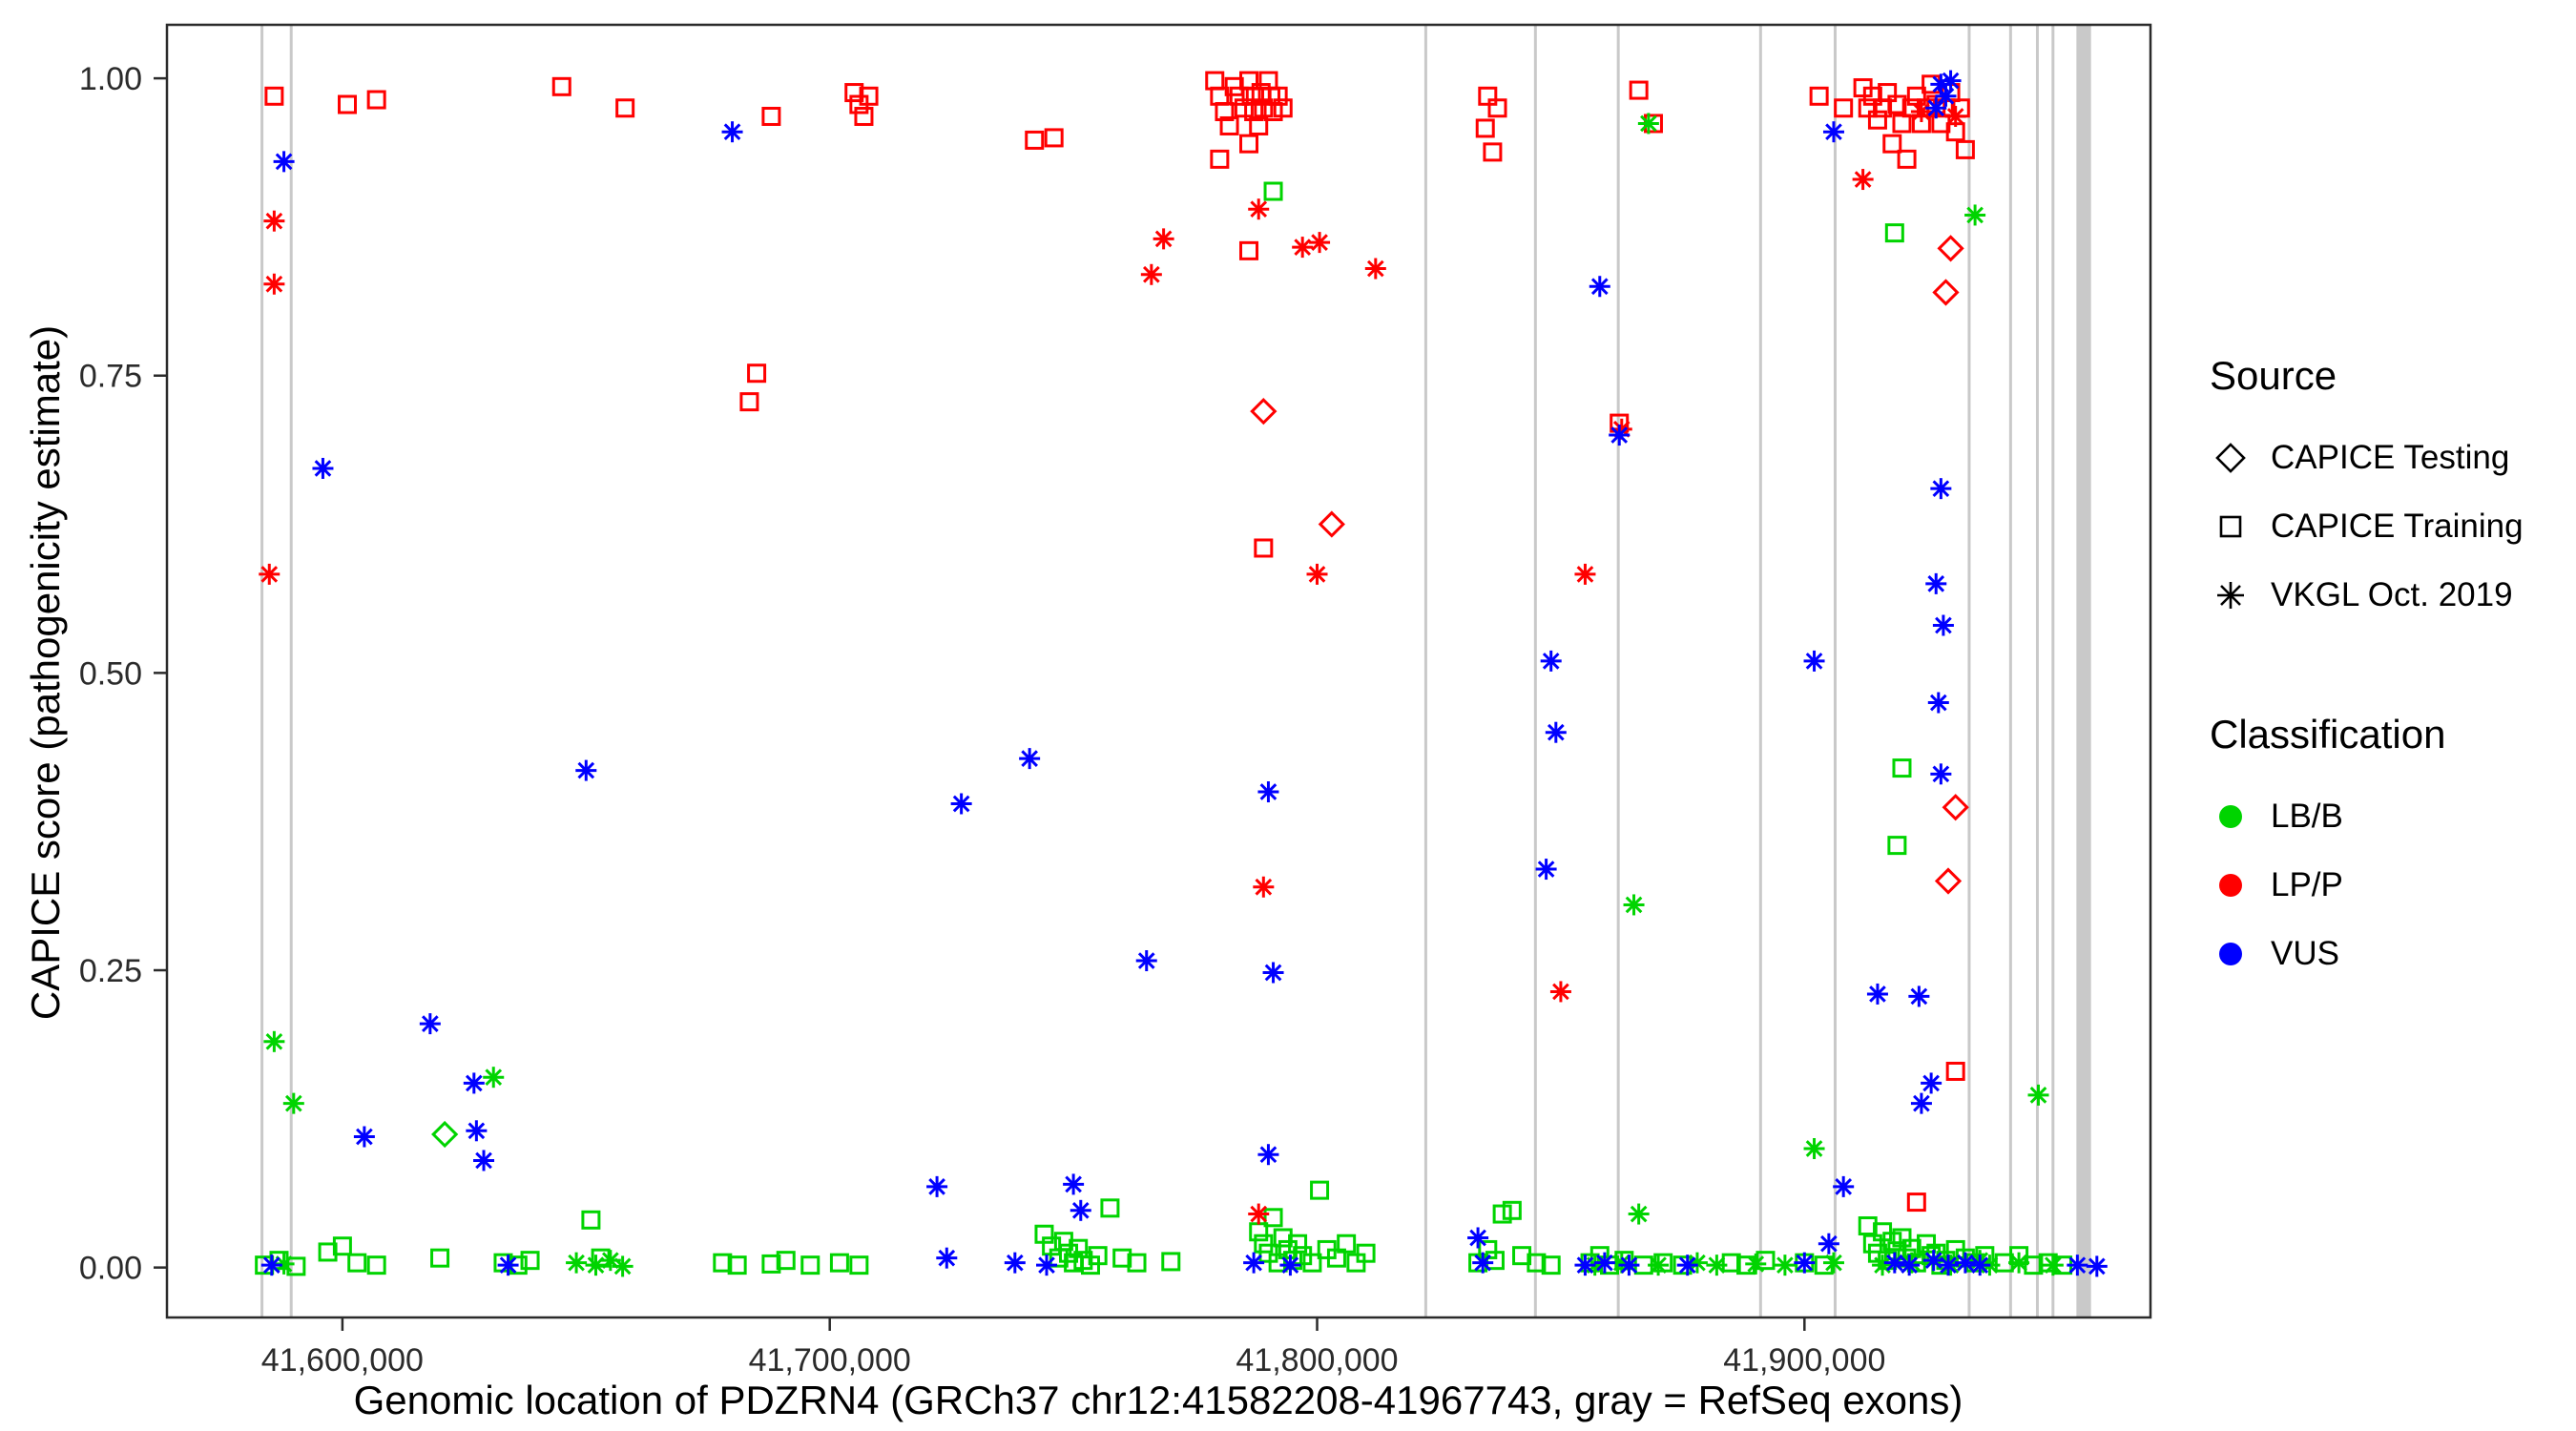  I want to click on x-tick-label: 41,700,000, so click(830, 1360).